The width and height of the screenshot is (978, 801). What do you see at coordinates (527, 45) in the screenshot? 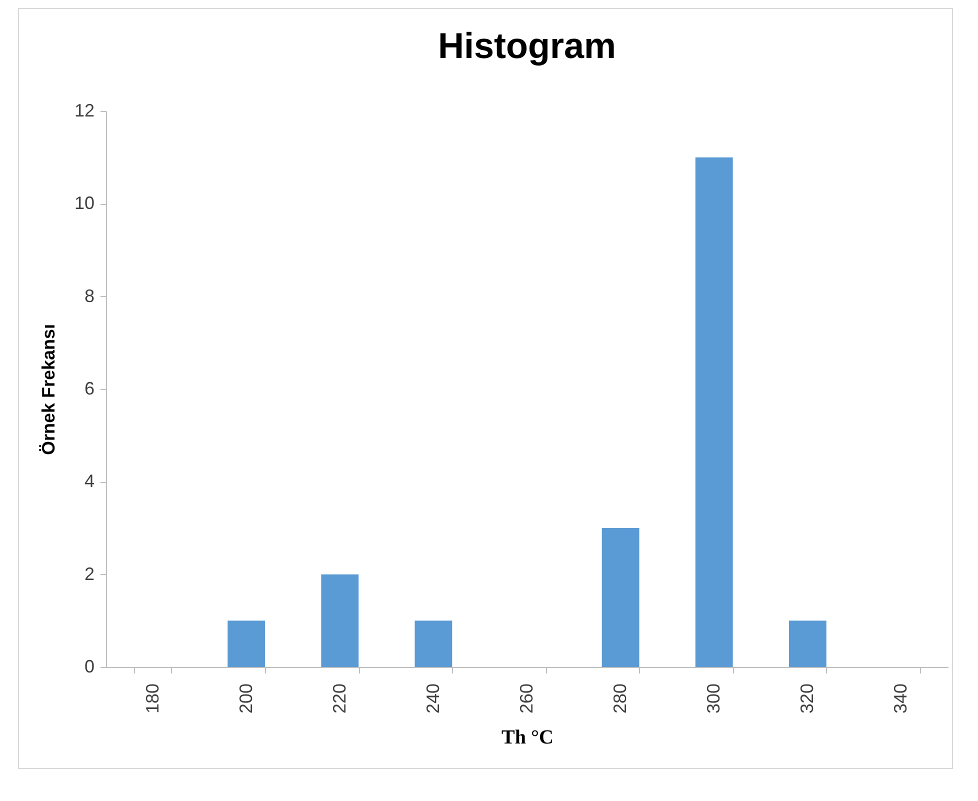
I see `chart-title: Histogram` at bounding box center [527, 45].